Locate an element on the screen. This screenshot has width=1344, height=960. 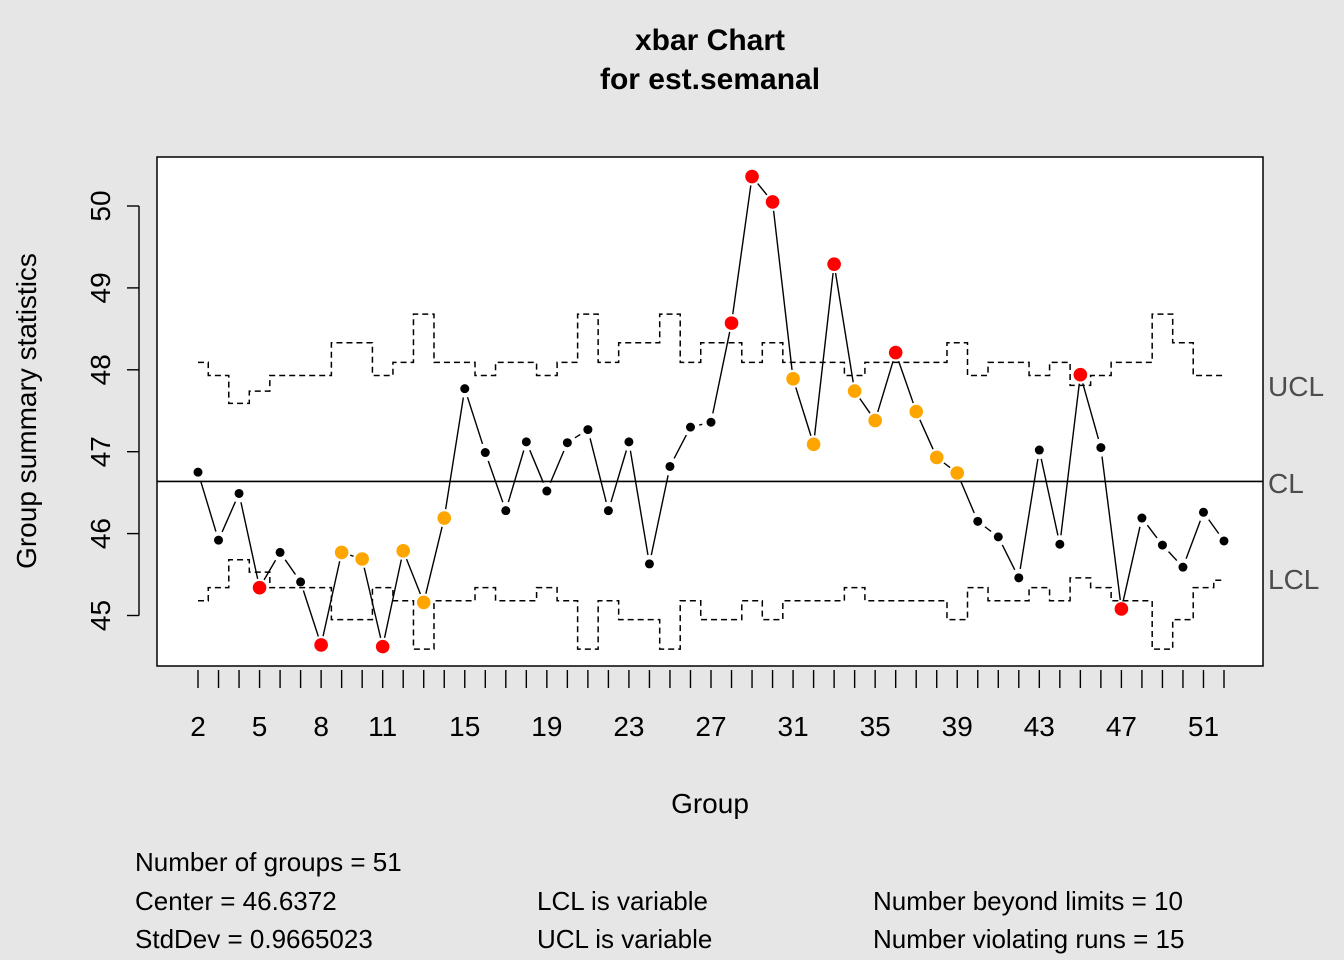
x-tick-label: 39 is located at coordinates (957, 726).